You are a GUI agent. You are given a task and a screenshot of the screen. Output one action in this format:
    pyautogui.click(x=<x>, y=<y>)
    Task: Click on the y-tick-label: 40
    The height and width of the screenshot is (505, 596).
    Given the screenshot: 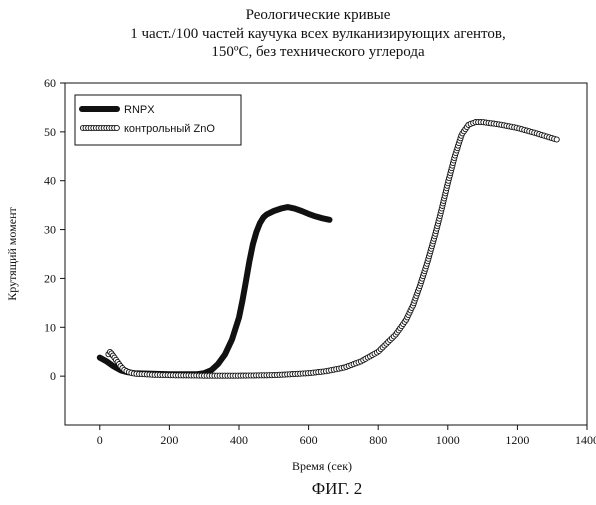 What is the action you would take?
    pyautogui.click(x=50, y=181)
    